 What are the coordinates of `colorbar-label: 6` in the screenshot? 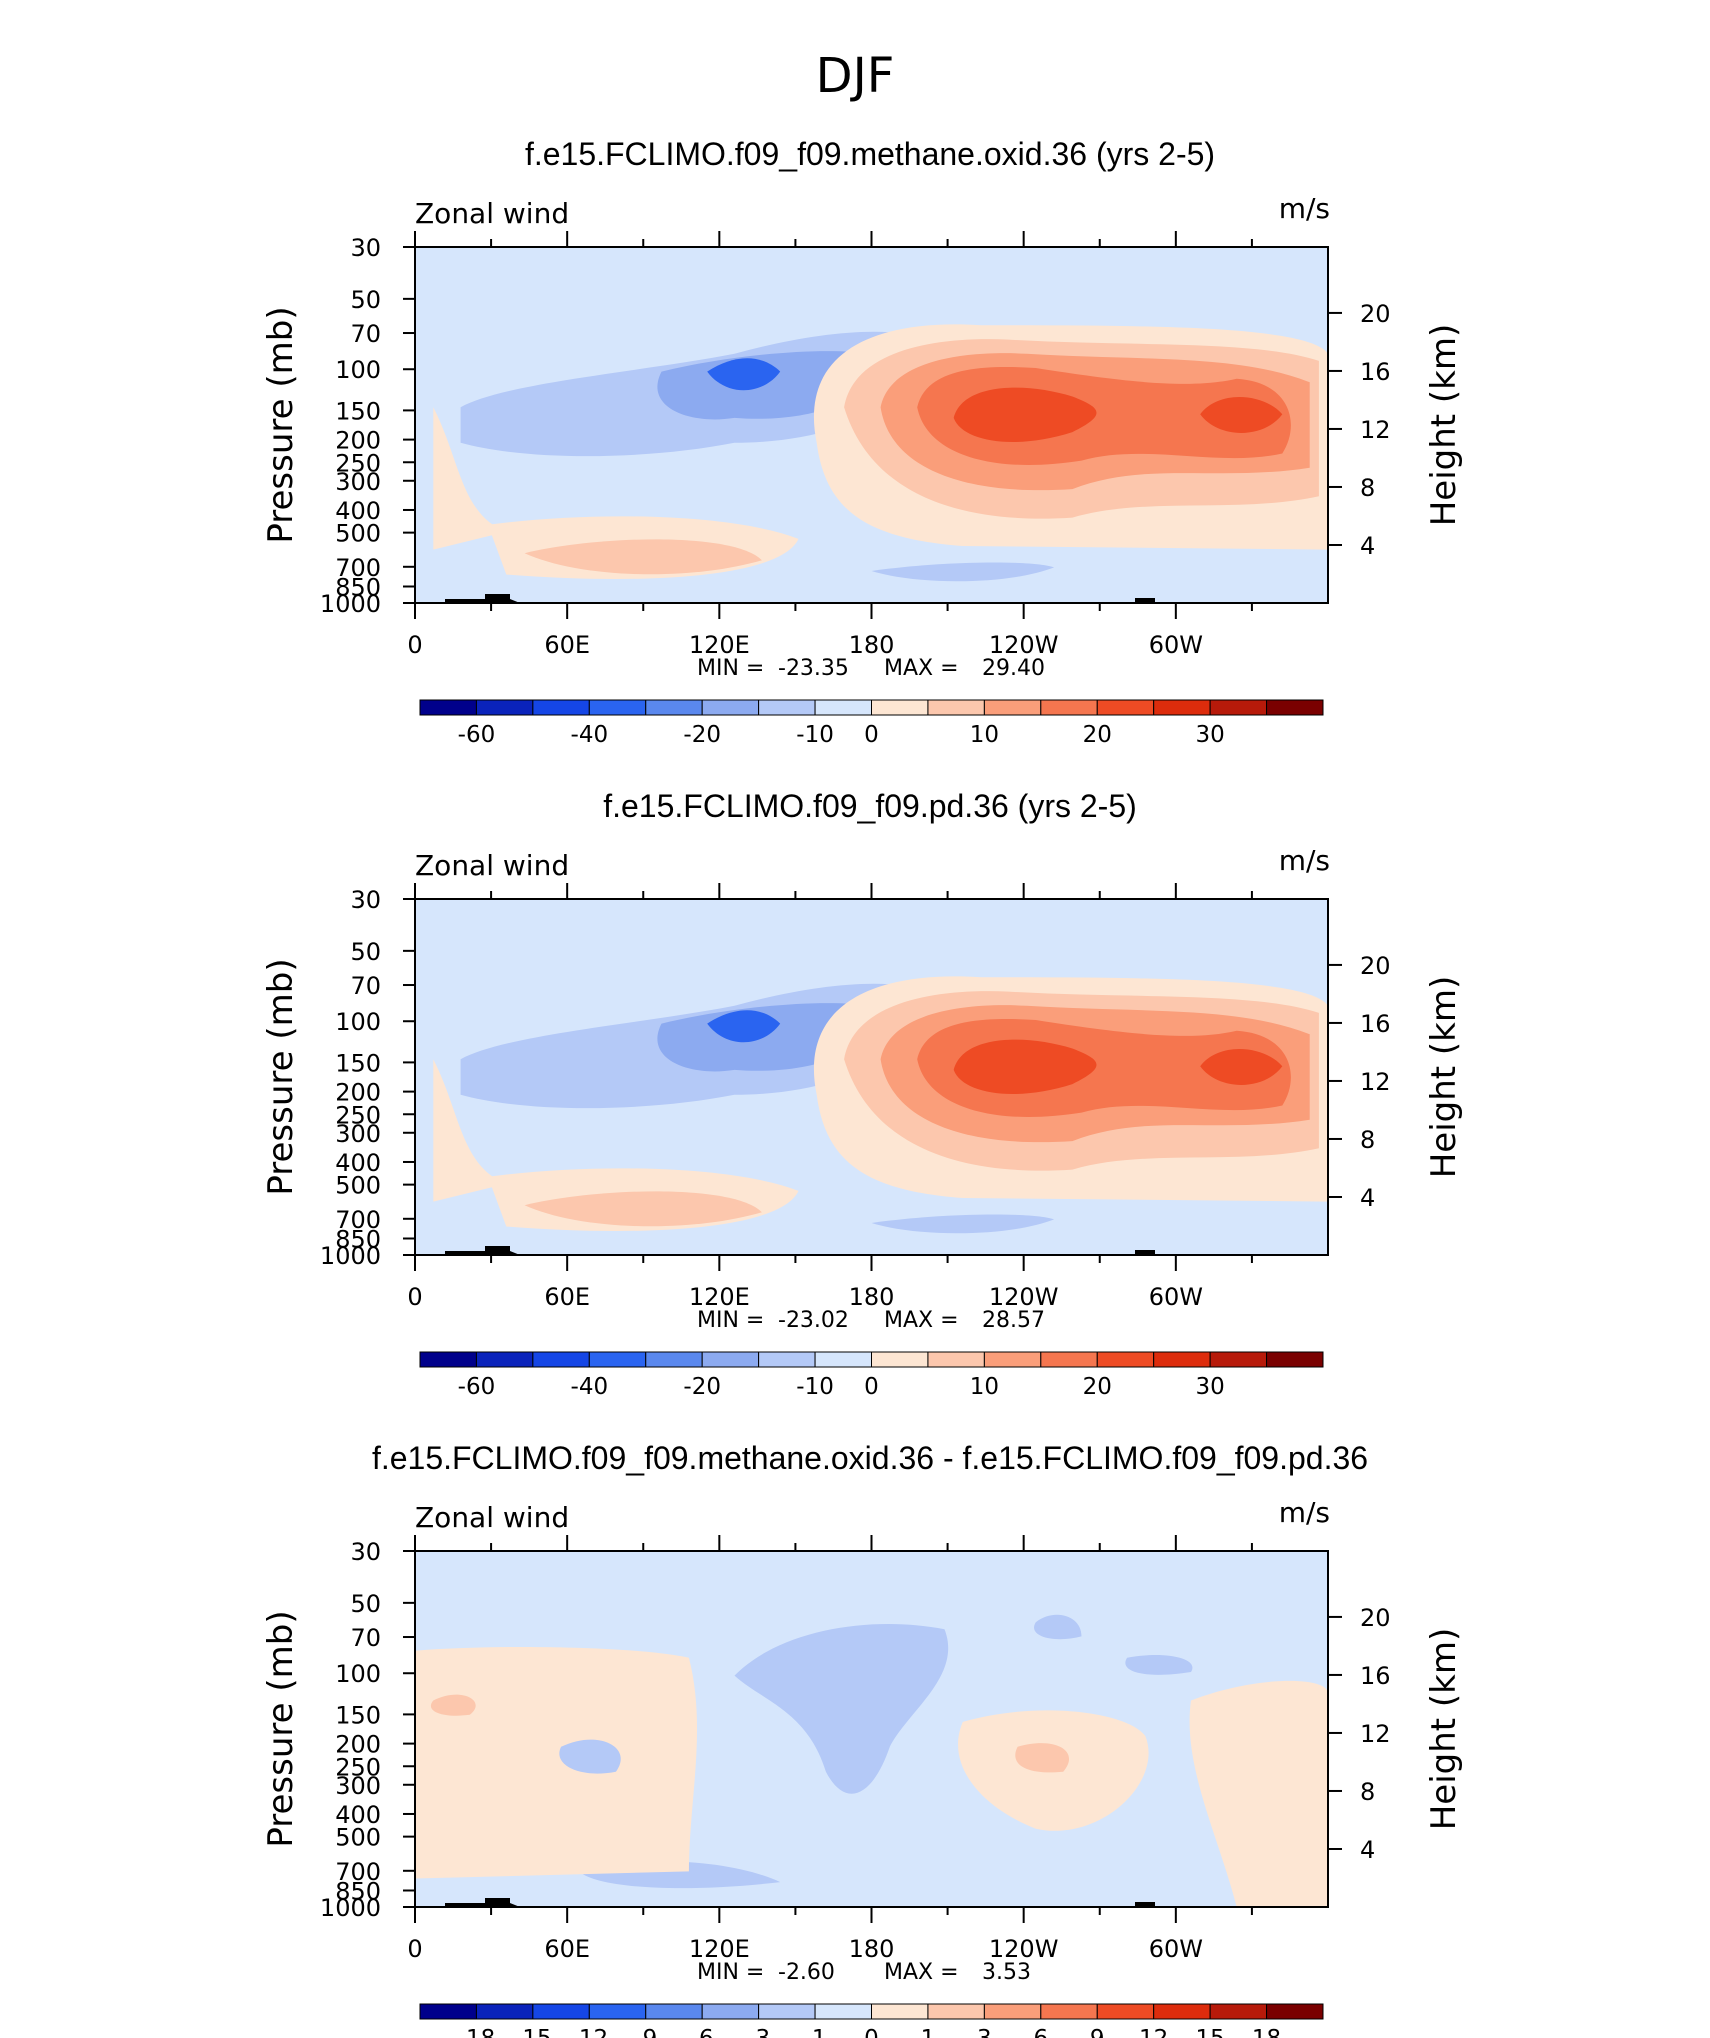 It's located at (1040, 2032).